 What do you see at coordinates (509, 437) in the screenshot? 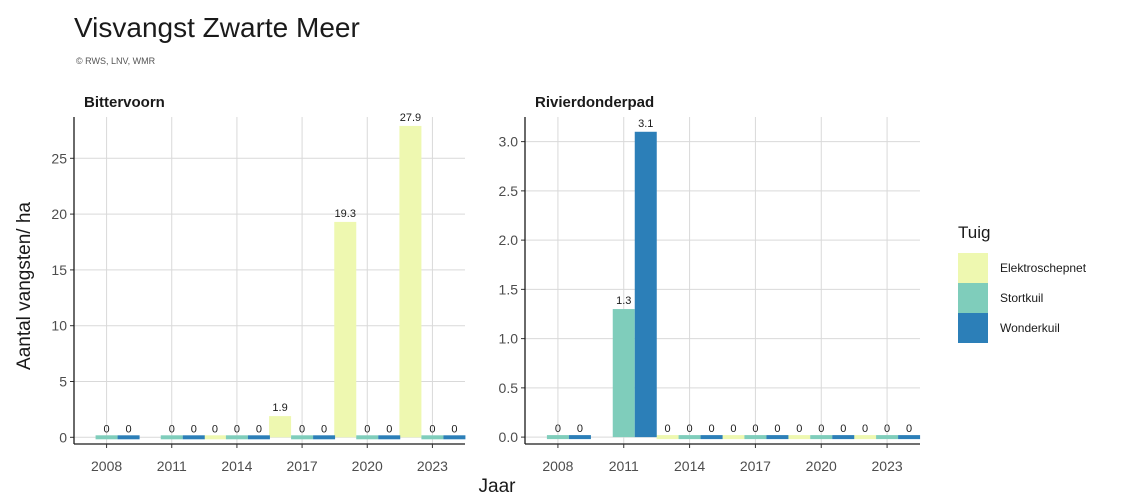
I see `y-tick-label: 0.0` at bounding box center [509, 437].